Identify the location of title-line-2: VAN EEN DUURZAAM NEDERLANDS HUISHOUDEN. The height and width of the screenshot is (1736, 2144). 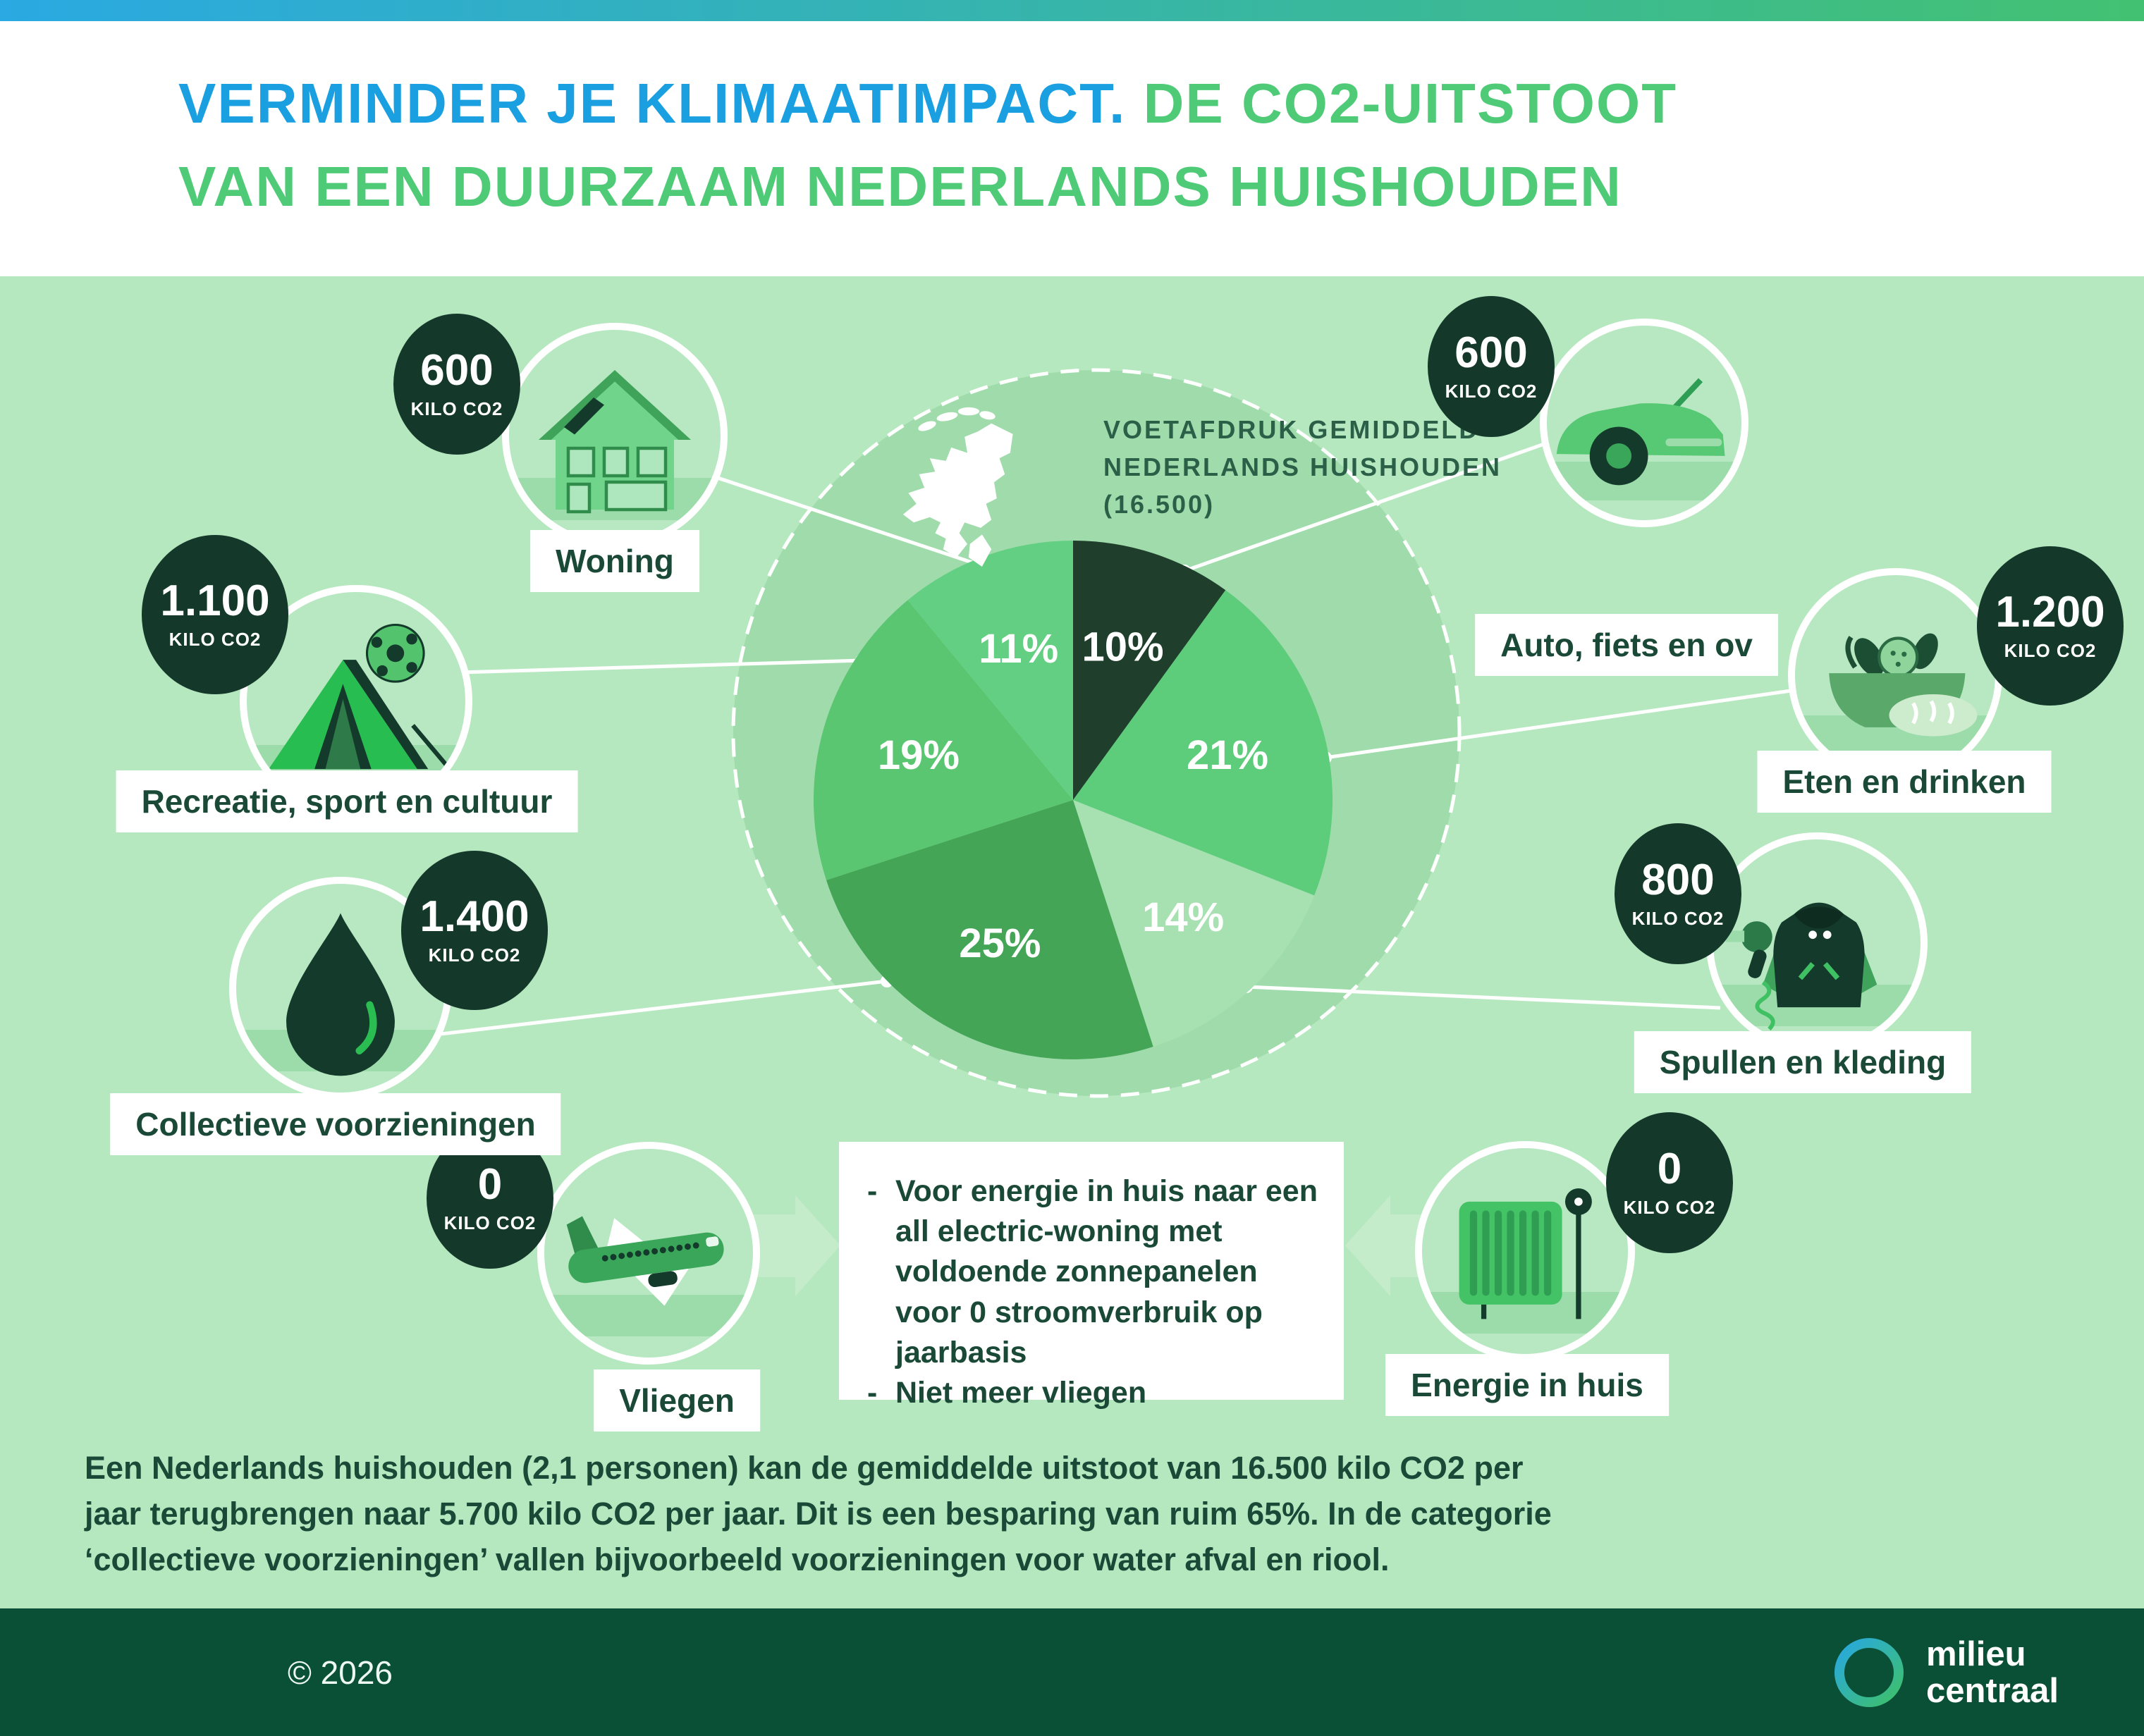
(900, 186).